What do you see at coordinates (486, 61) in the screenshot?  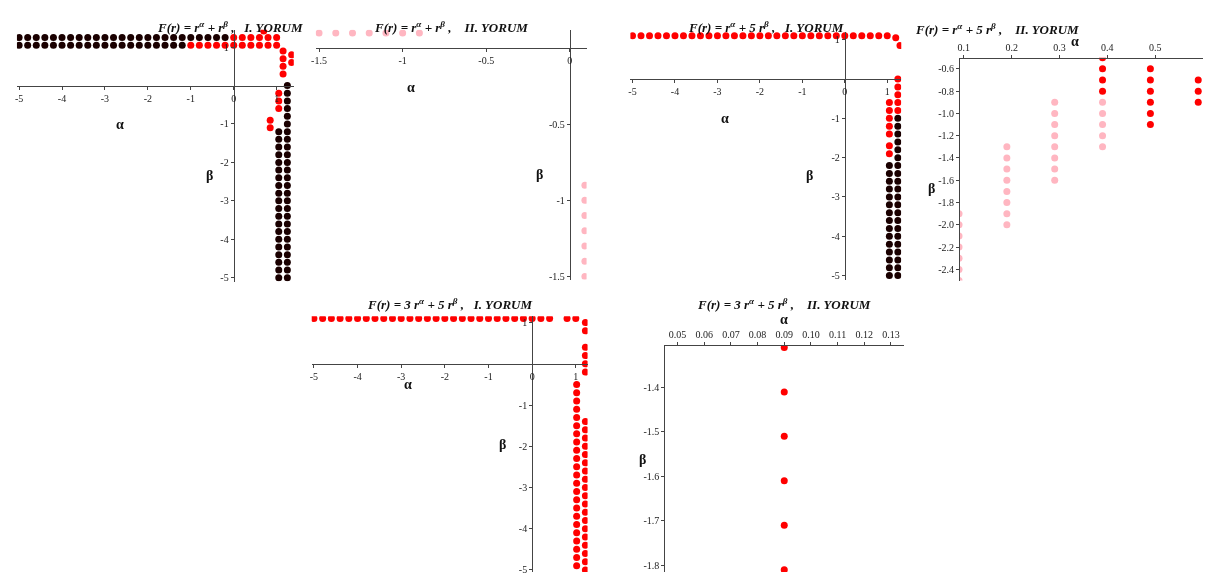 I see `x-tick-label: -0.5` at bounding box center [486, 61].